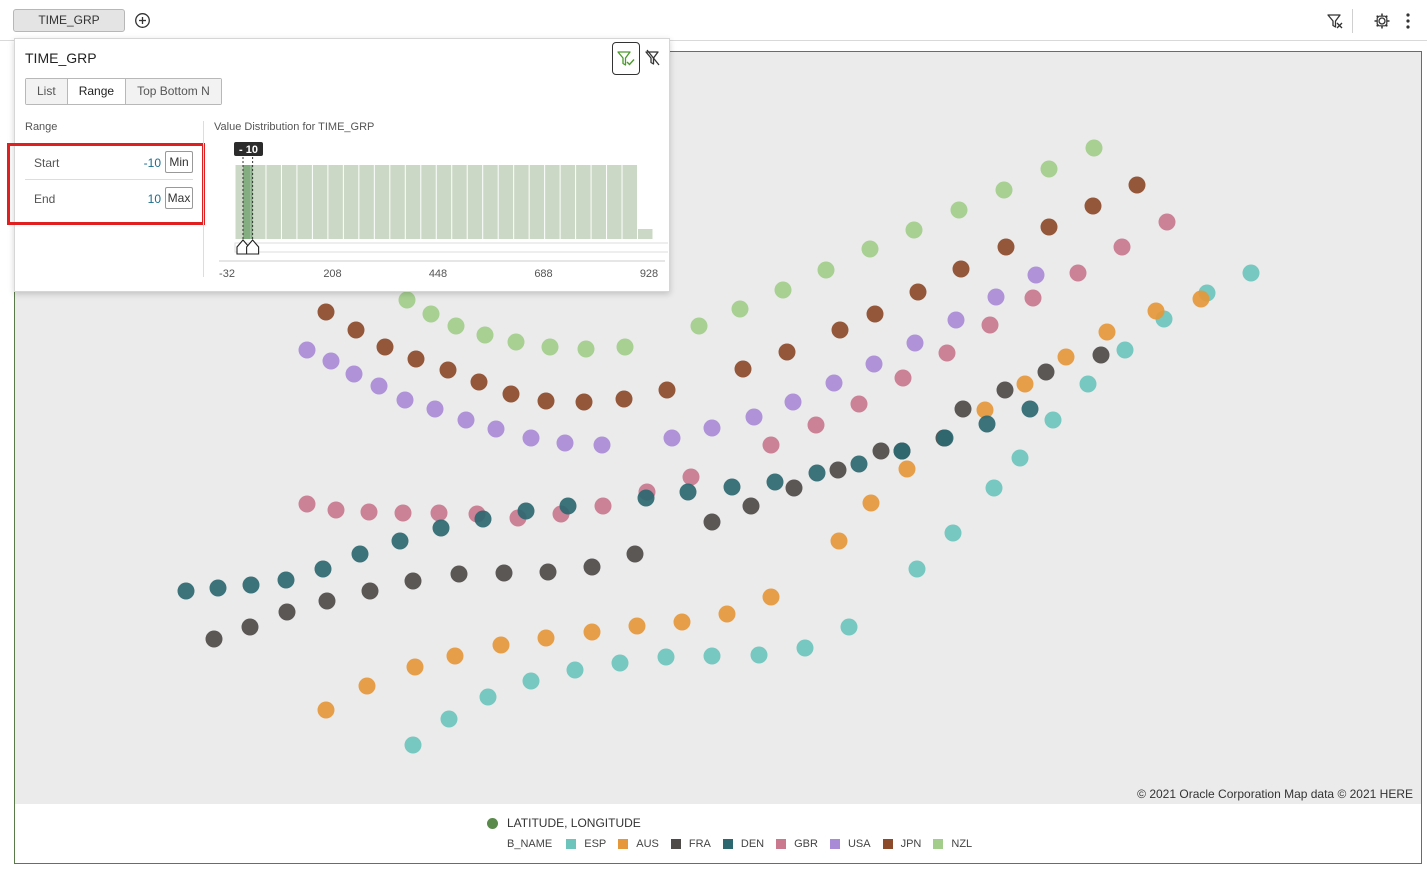  What do you see at coordinates (451, 247) in the screenshot?
I see `range-slider-track` at bounding box center [451, 247].